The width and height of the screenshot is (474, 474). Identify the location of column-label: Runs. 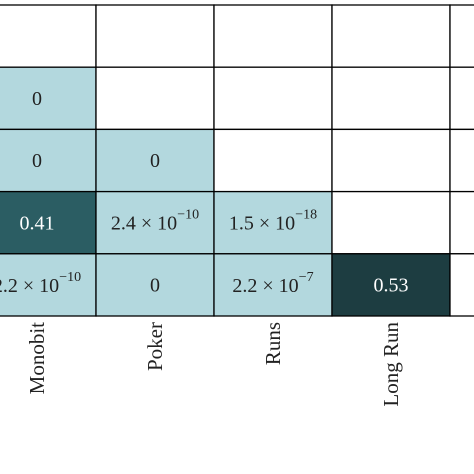
(273, 343).